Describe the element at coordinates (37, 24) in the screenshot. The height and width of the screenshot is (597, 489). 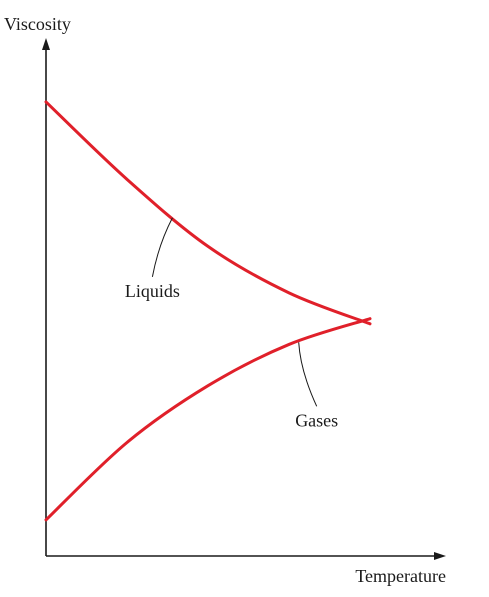
I see `y-axis-label: Viscosity` at that location.